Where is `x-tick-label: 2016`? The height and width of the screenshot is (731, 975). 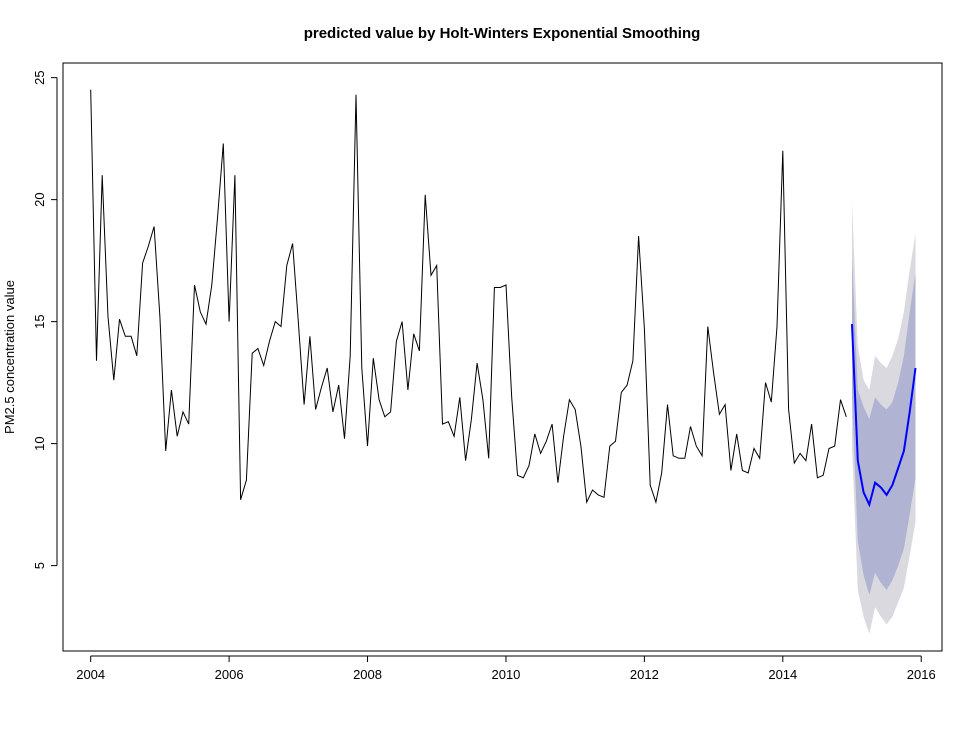 x-tick-label: 2016 is located at coordinates (921, 674).